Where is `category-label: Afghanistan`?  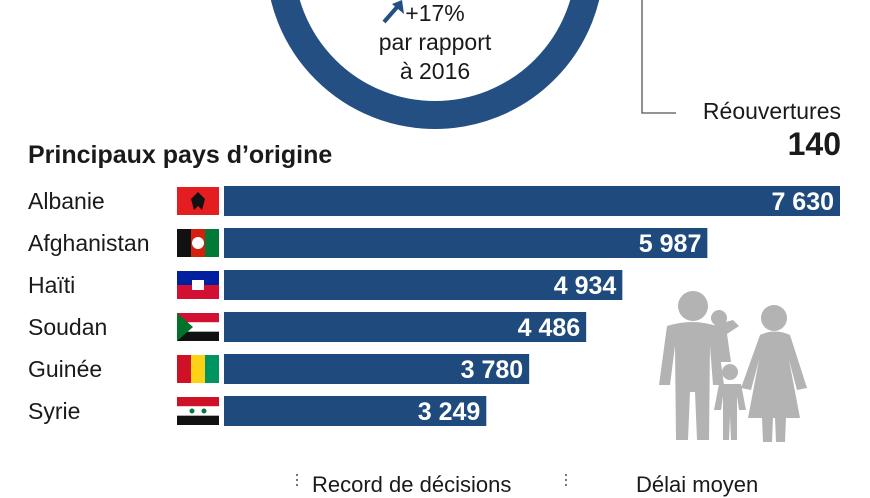 category-label: Afghanistan is located at coordinates (89, 243).